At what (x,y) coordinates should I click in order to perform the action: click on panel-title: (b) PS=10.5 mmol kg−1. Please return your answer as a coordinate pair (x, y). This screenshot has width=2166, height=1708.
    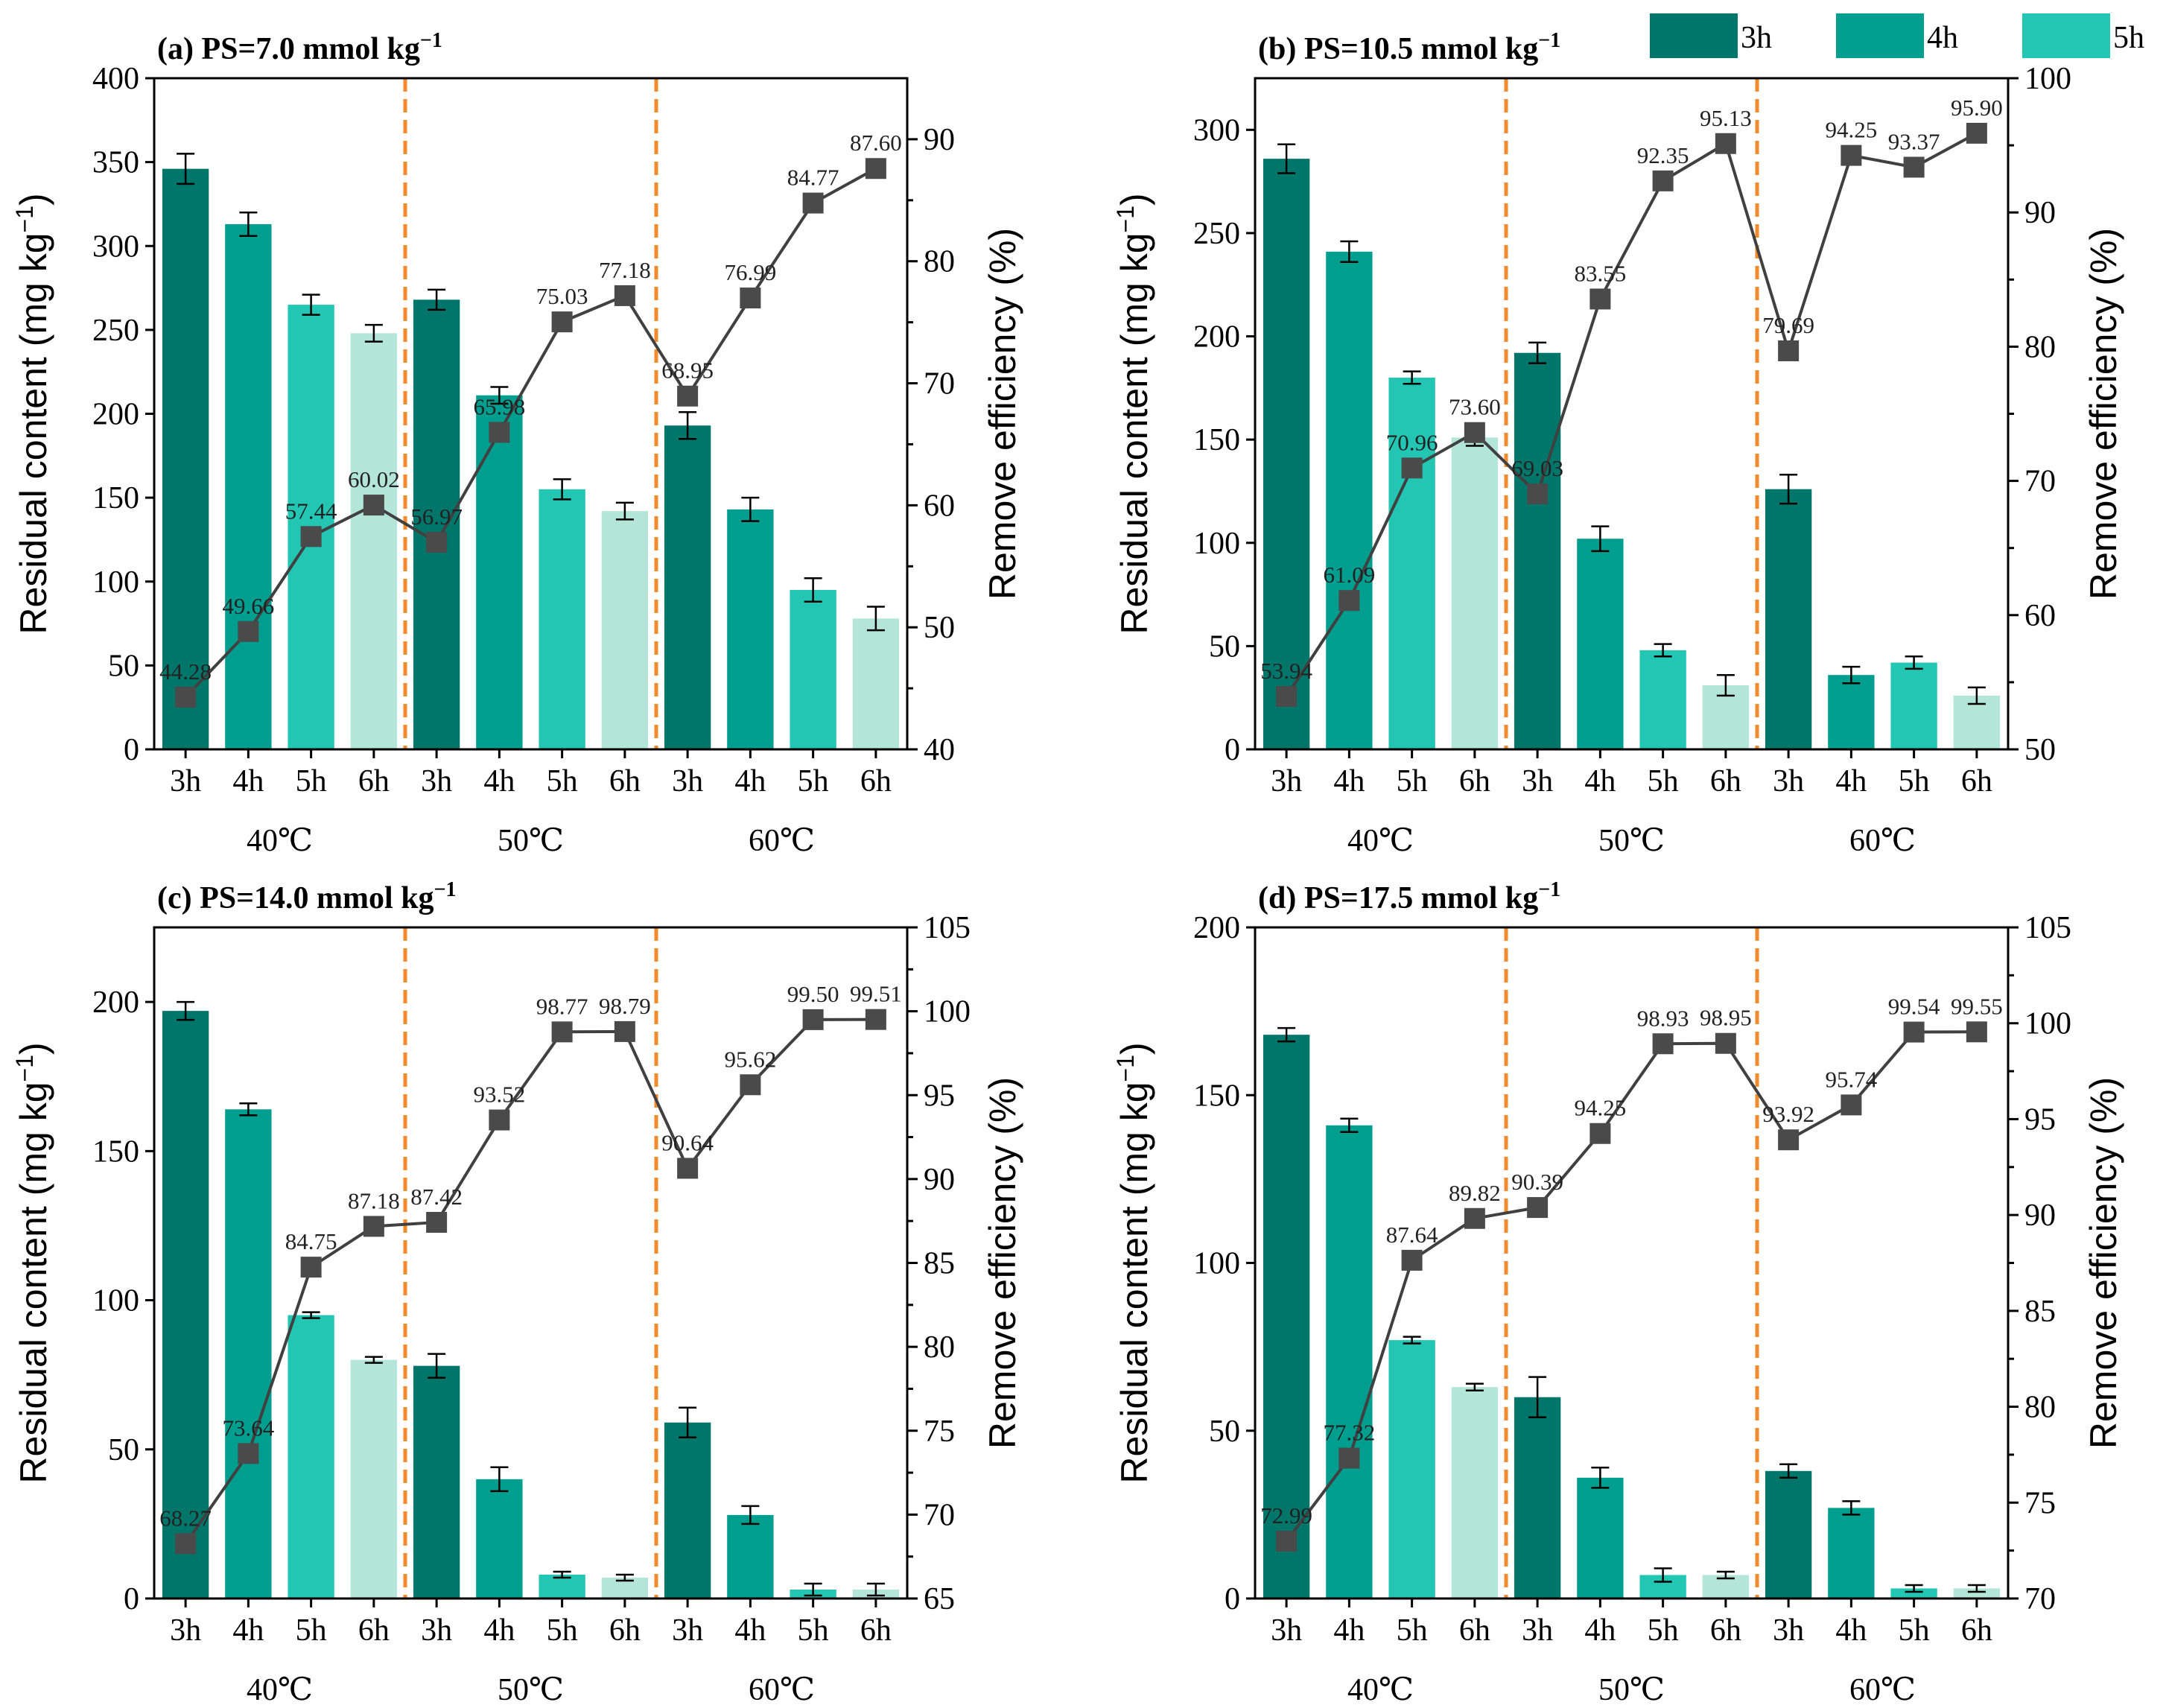
    Looking at the image, I should click on (1409, 47).